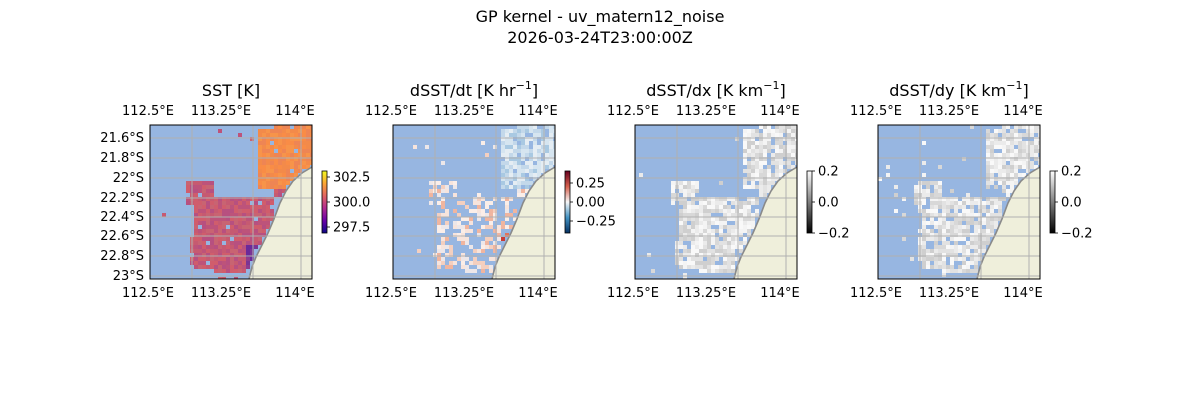 The width and height of the screenshot is (1200, 400). Describe the element at coordinates (828, 172) in the screenshot. I see `colorbar-tick-label: 0.2` at that location.